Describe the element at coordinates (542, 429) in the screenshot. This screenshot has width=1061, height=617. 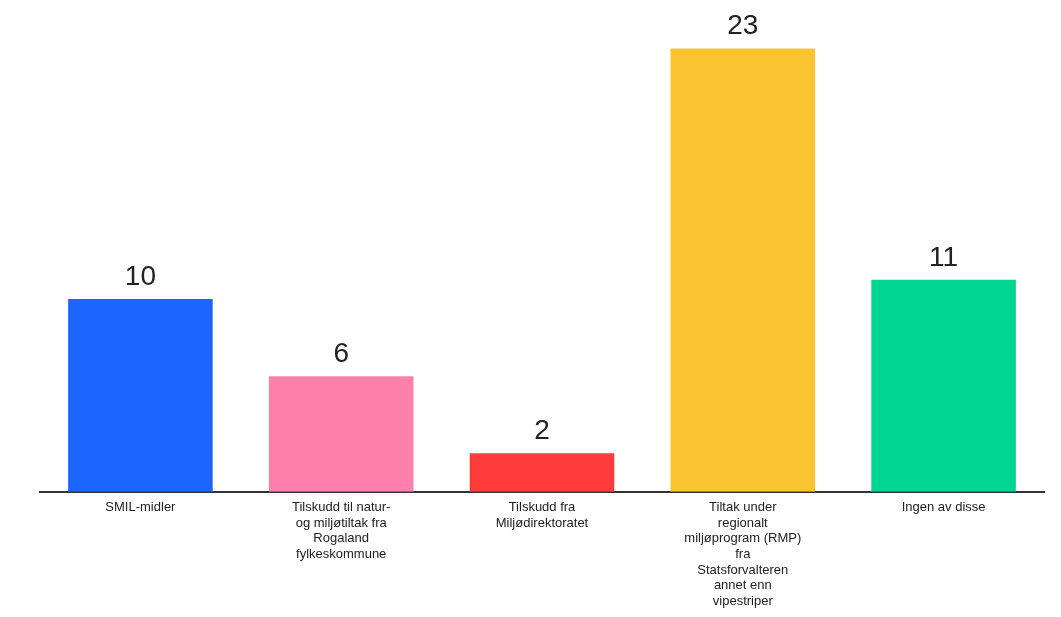
I see `data-label: 2` at that location.